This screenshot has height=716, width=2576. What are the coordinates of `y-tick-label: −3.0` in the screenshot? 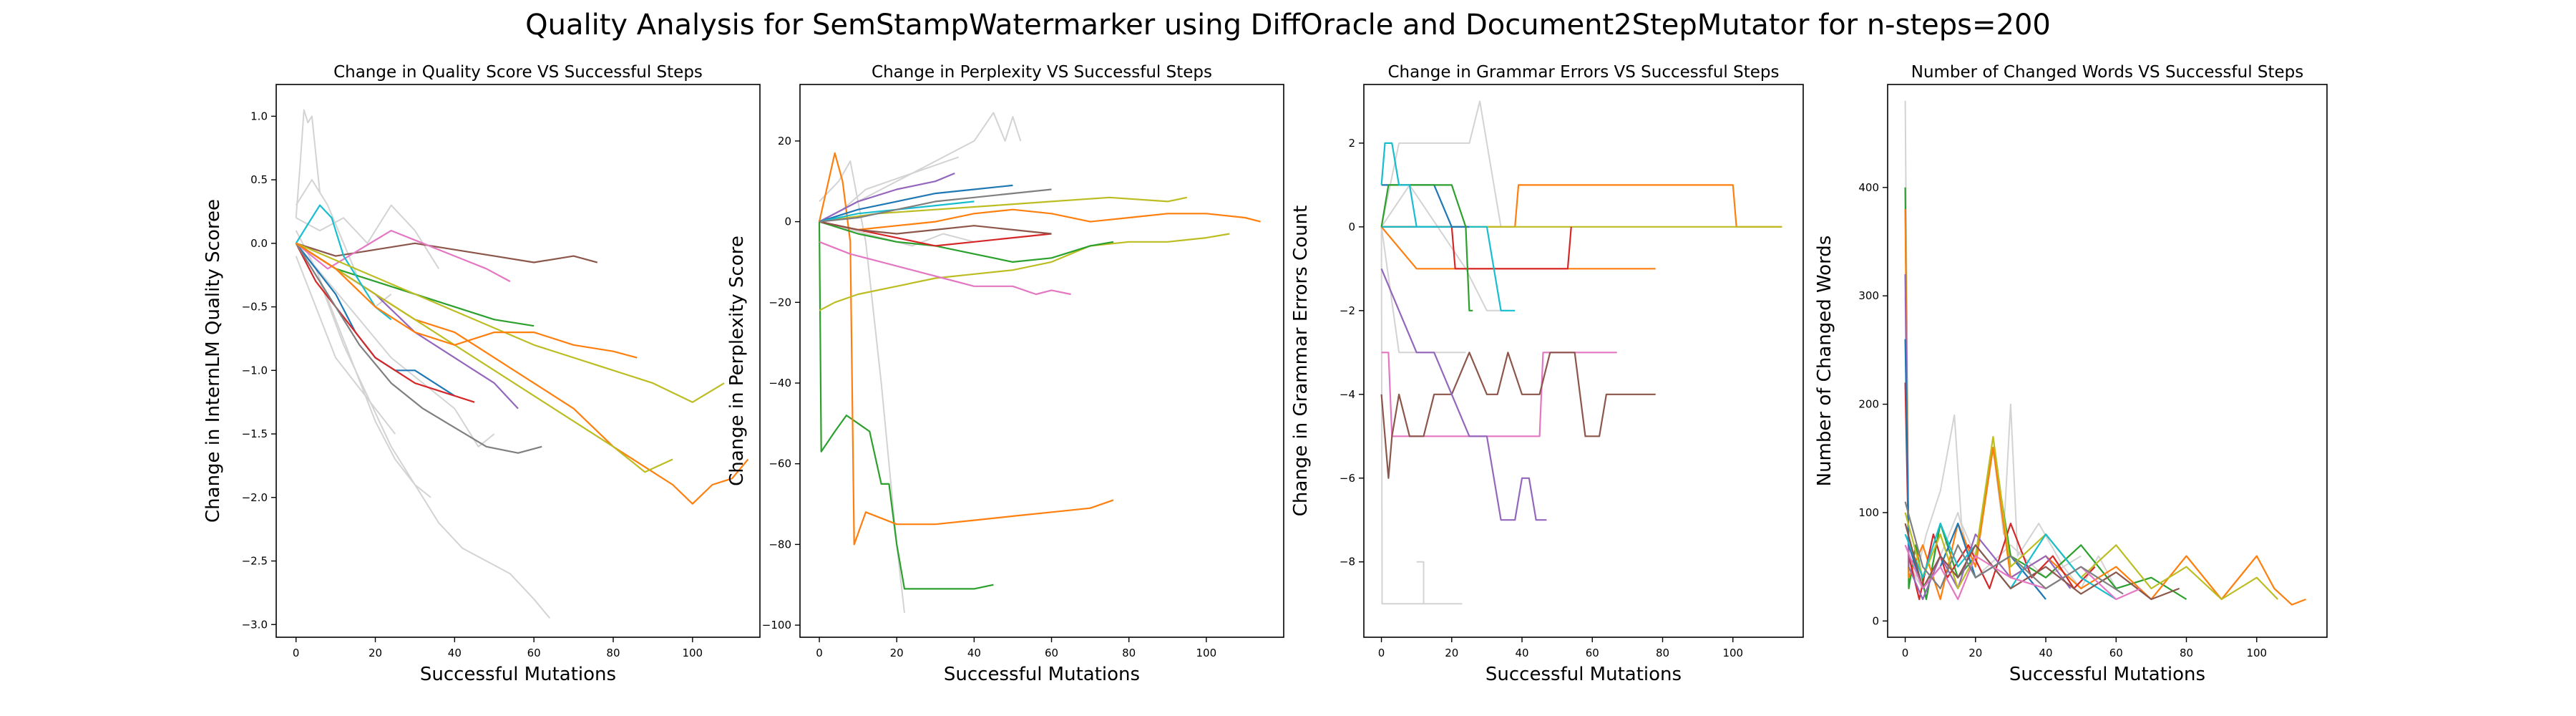 It's located at (255, 624).